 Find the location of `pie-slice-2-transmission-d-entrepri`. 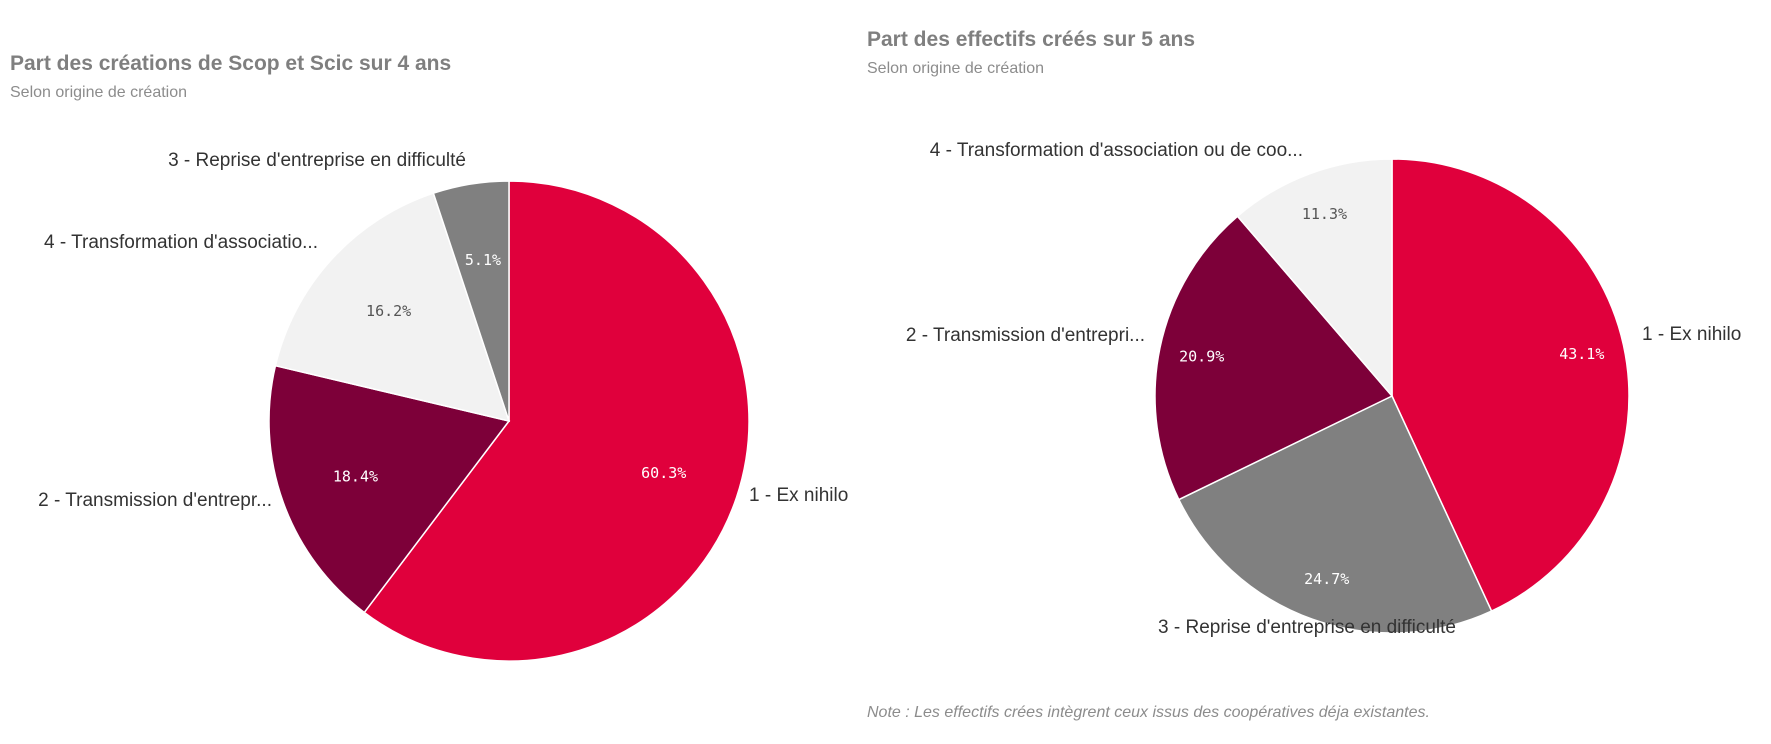

pie-slice-2-transmission-d-entrepri is located at coordinates (1274, 358).